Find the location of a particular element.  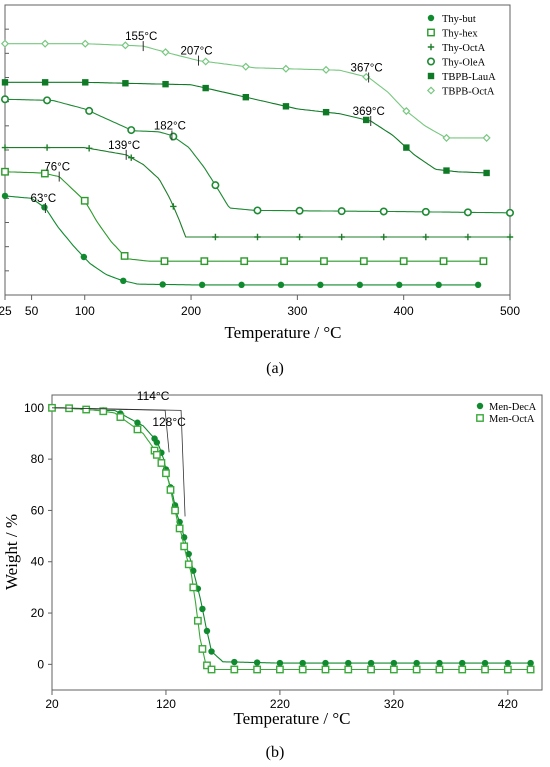

panel-a-legend-label: TBPB-LauA is located at coordinates (469, 77).